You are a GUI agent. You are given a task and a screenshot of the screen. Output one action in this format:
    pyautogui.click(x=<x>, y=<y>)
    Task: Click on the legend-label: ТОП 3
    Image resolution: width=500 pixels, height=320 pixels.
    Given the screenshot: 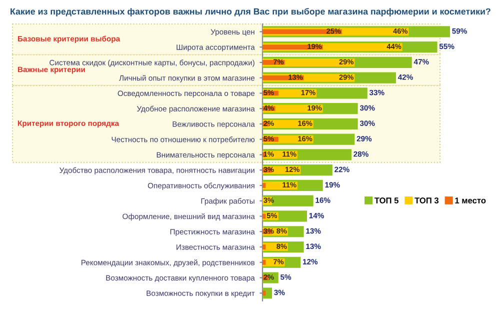 What is the action you would take?
    pyautogui.click(x=426, y=201)
    